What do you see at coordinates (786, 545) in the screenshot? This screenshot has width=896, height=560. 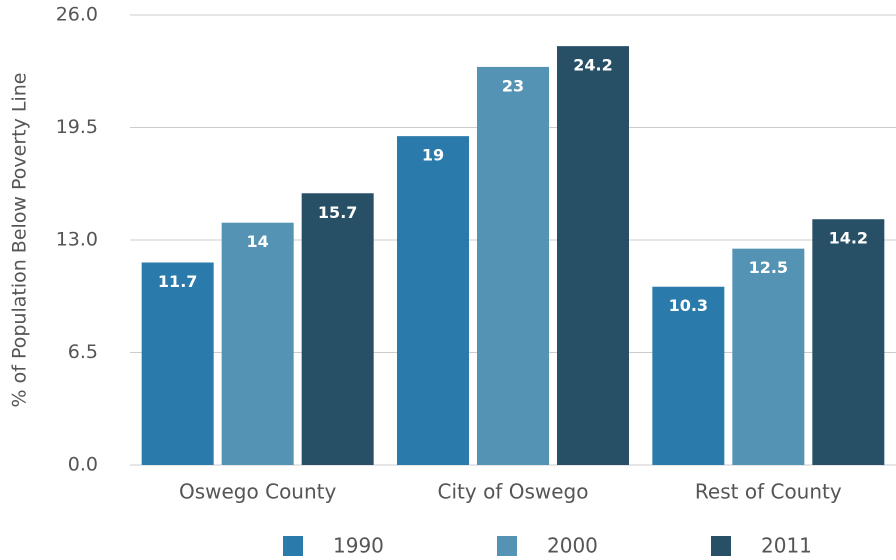 I see `legend-label: 2011` at bounding box center [786, 545].